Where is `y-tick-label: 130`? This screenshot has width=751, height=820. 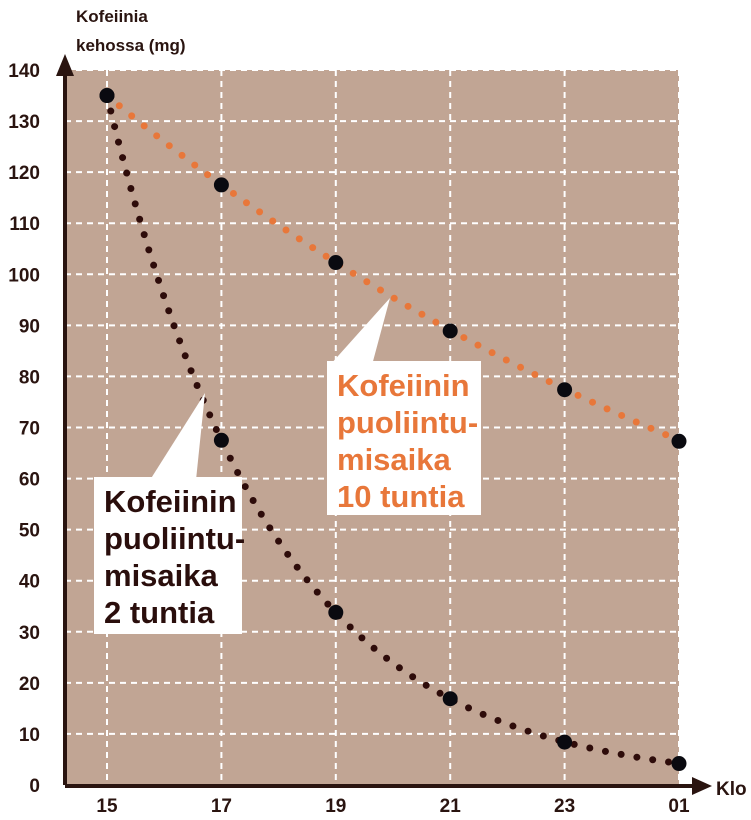
y-tick-label: 130 is located at coordinates (24, 122).